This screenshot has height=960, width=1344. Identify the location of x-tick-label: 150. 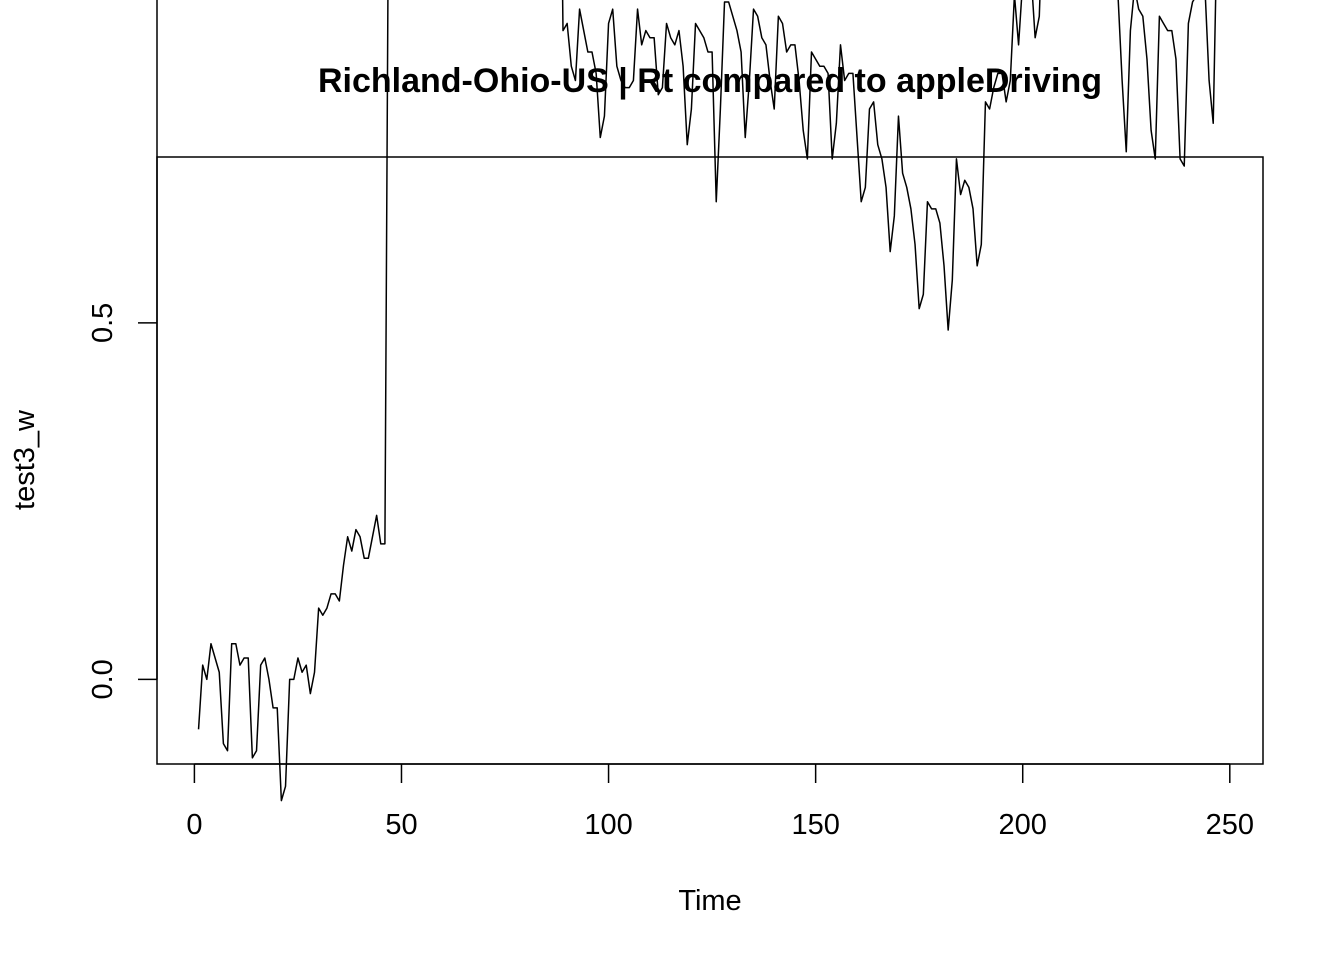
(815, 825).